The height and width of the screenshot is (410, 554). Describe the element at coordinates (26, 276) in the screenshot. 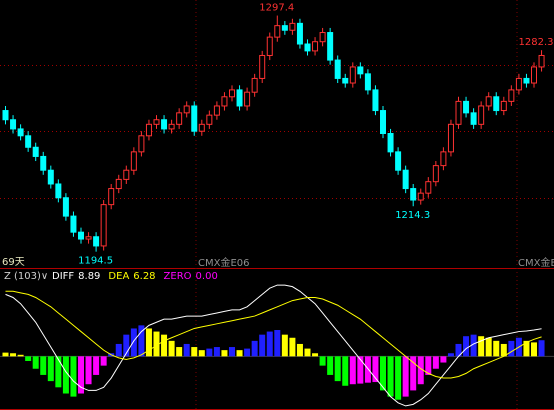

I see `indicator-title: Z (103)∨` at that location.